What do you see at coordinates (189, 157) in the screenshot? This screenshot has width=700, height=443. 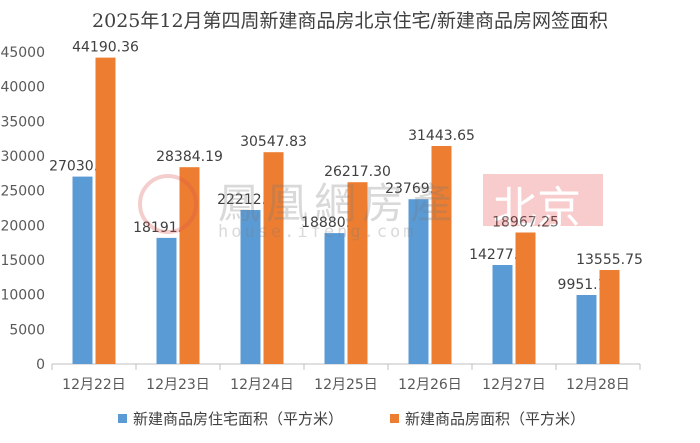 I see `data-label-total: 28384.19` at bounding box center [189, 157].